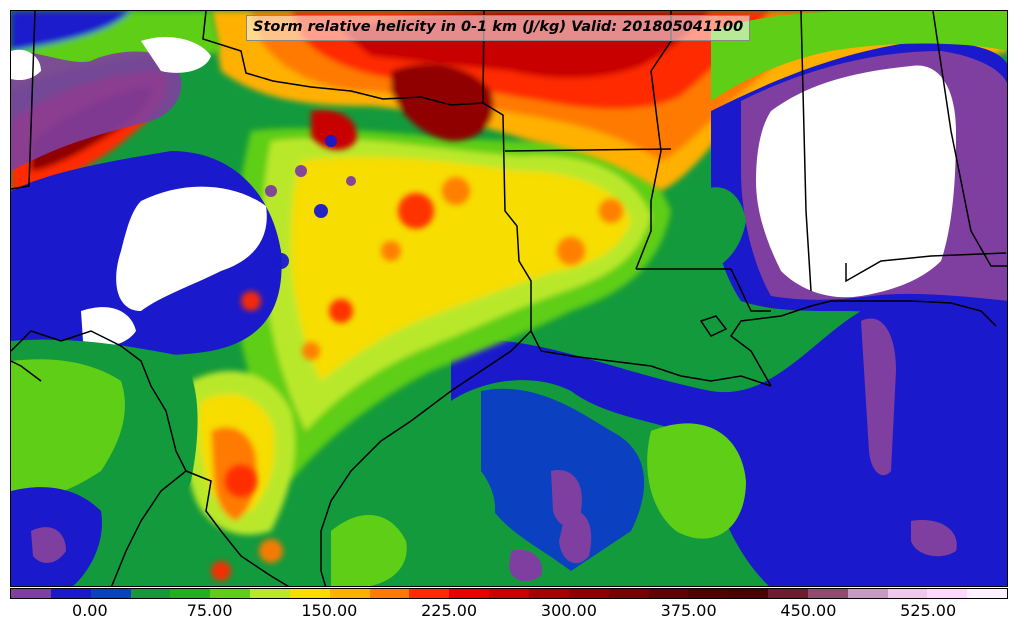  I want to click on colorbar-tick-label: 525.00, so click(928, 610).